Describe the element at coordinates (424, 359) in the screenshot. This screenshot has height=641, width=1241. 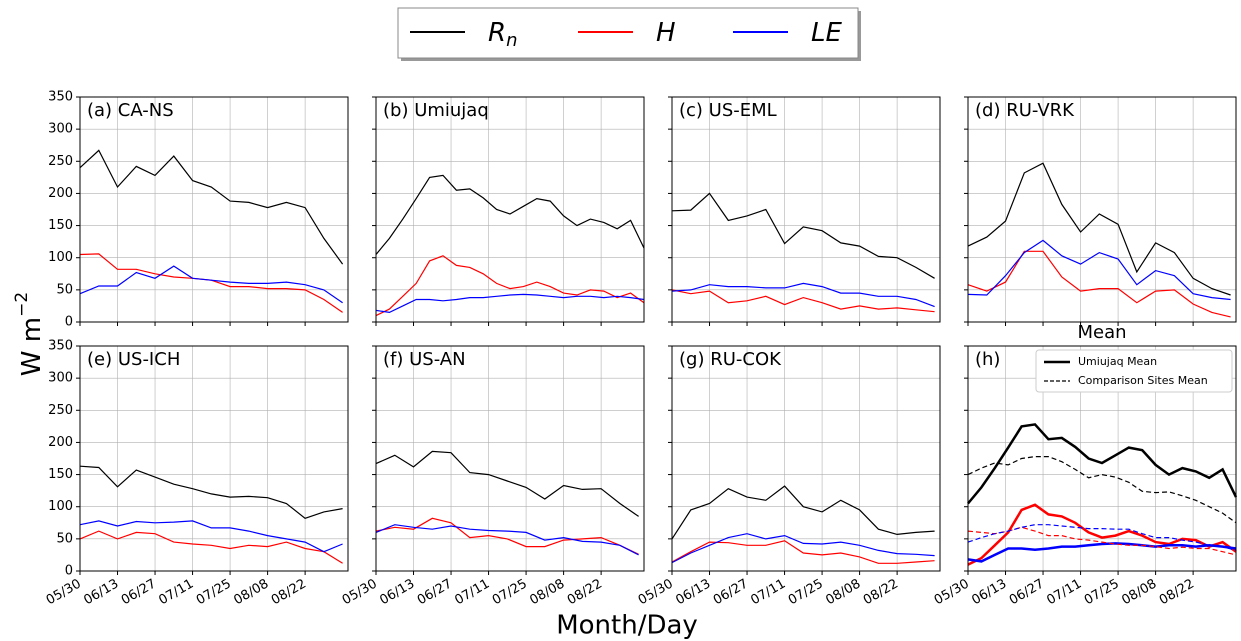
I see `panel-label: (f) US-AN` at that location.